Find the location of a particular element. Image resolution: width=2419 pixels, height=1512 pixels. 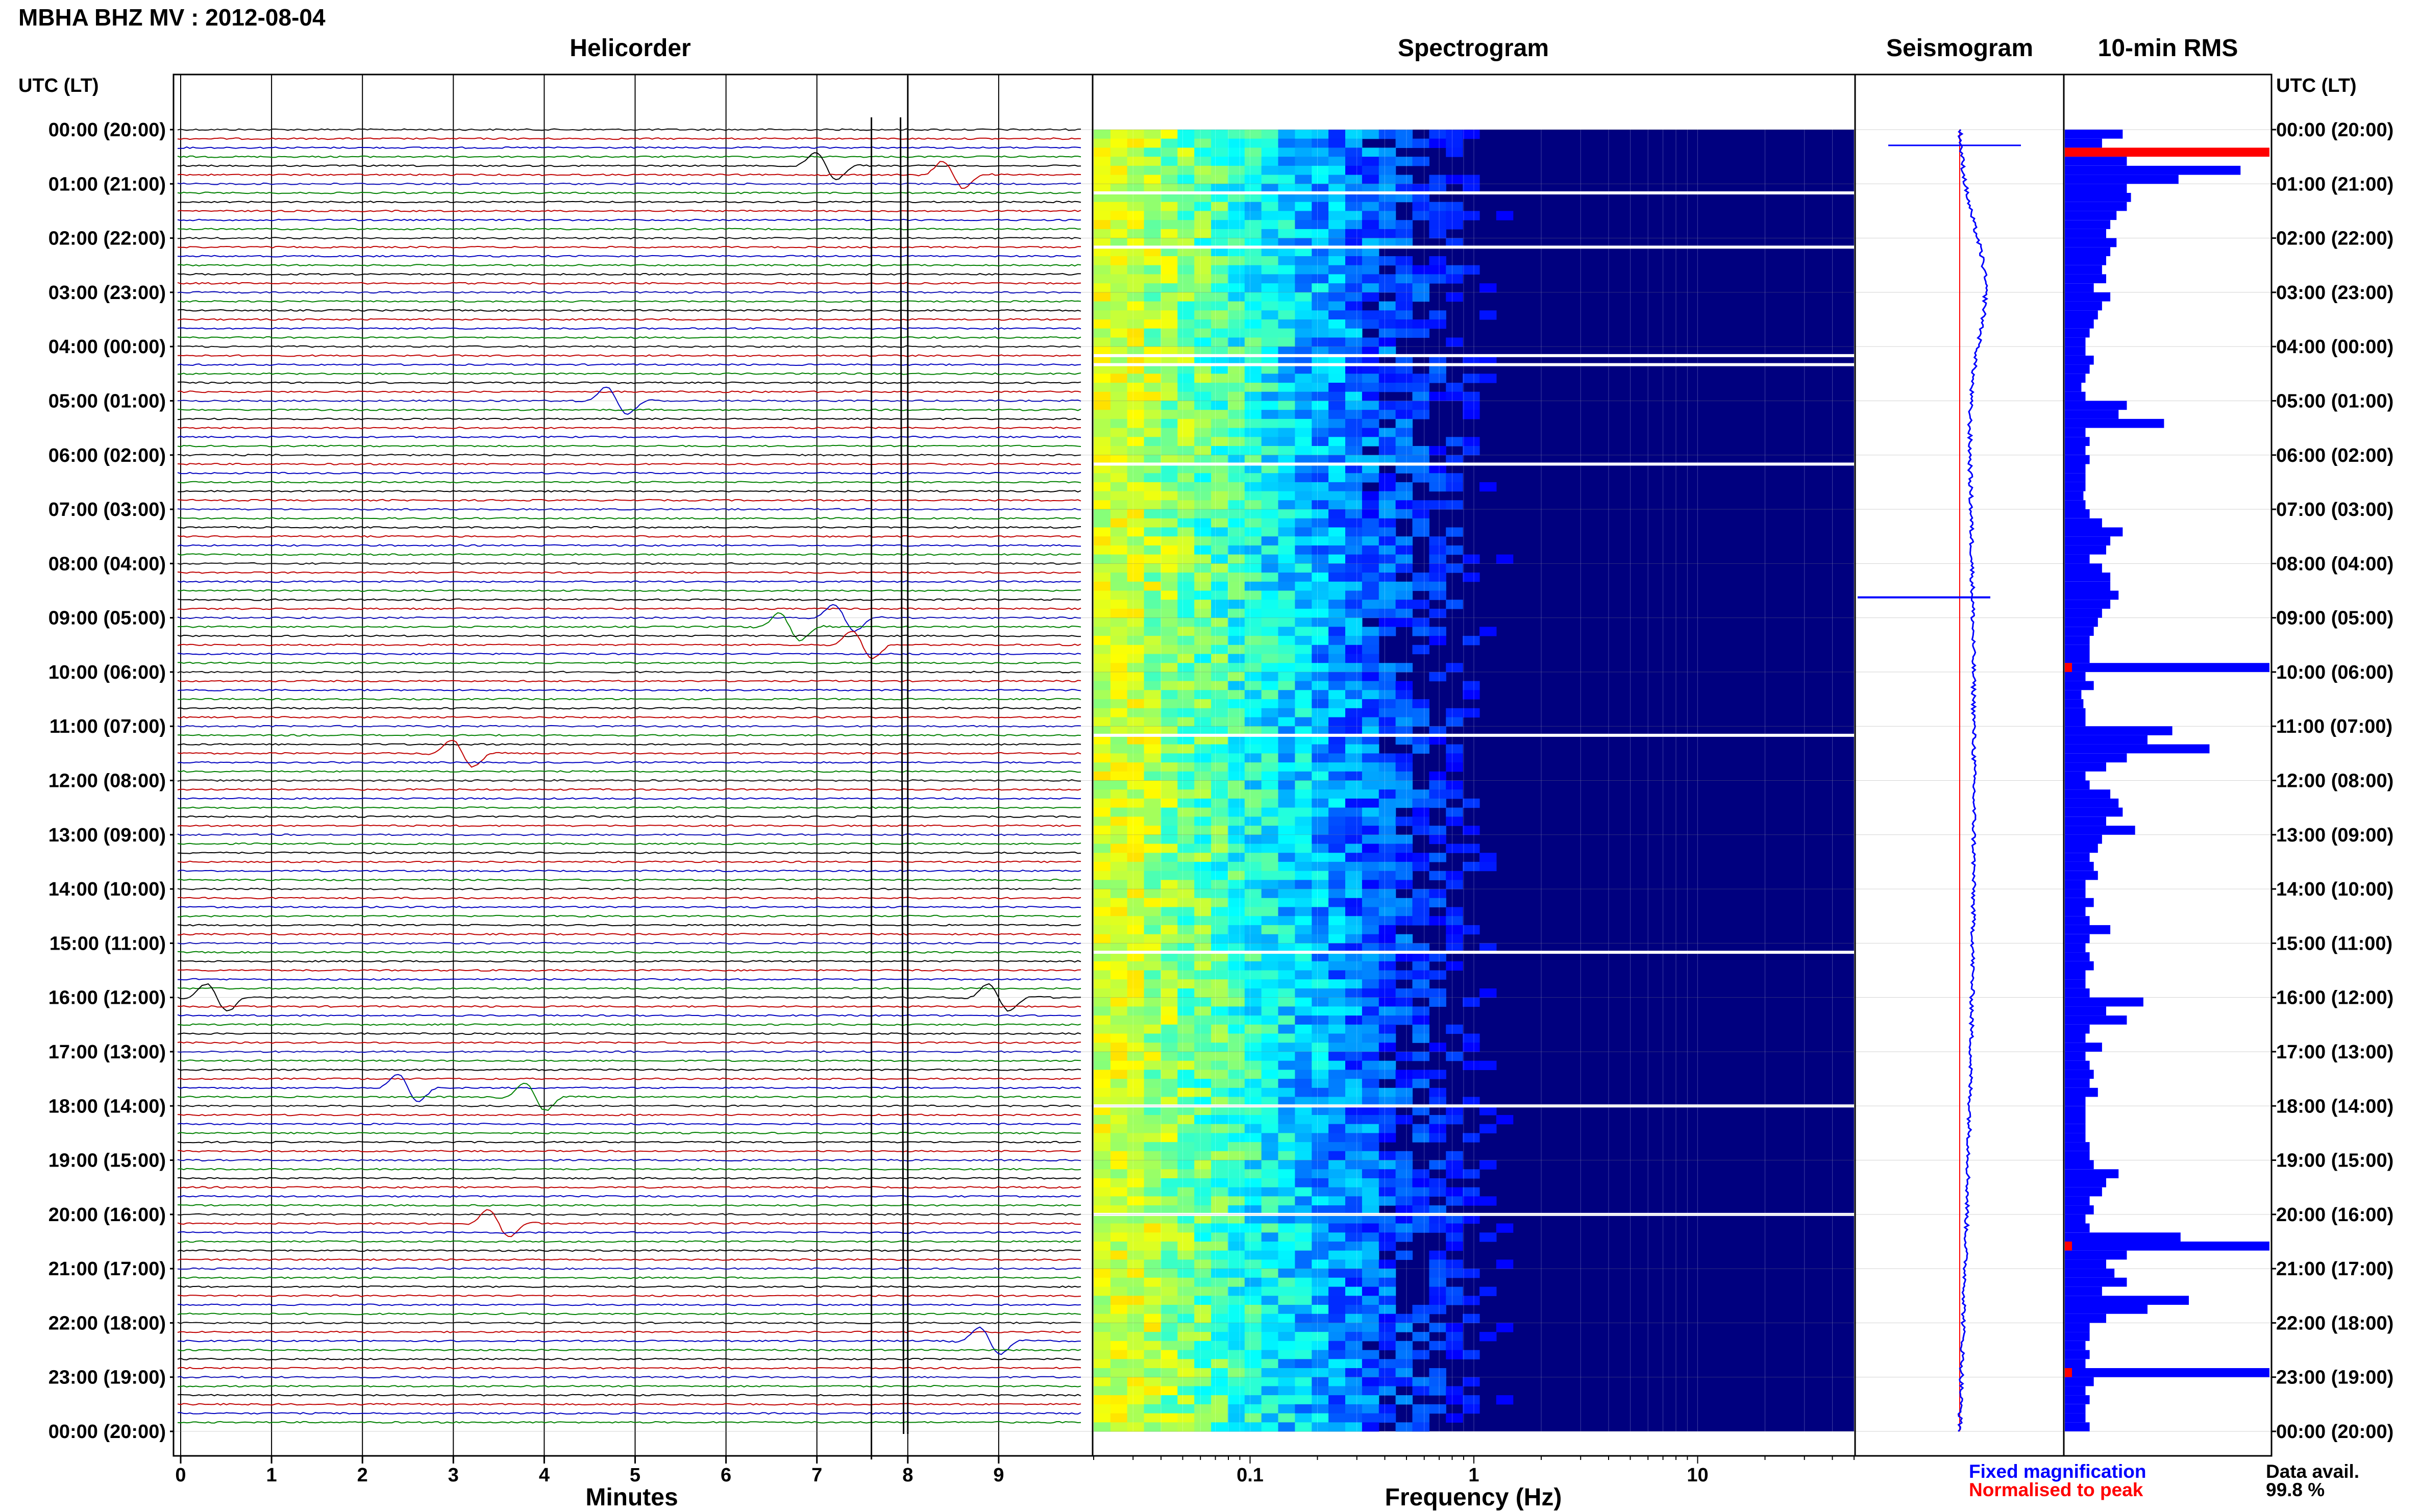

minute-tick-label: 4 is located at coordinates (544, 1475).